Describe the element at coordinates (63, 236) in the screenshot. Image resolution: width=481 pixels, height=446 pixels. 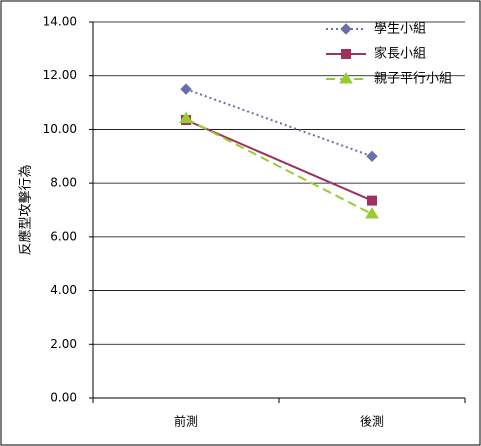
I see `y-tick-label: 6.00` at that location.